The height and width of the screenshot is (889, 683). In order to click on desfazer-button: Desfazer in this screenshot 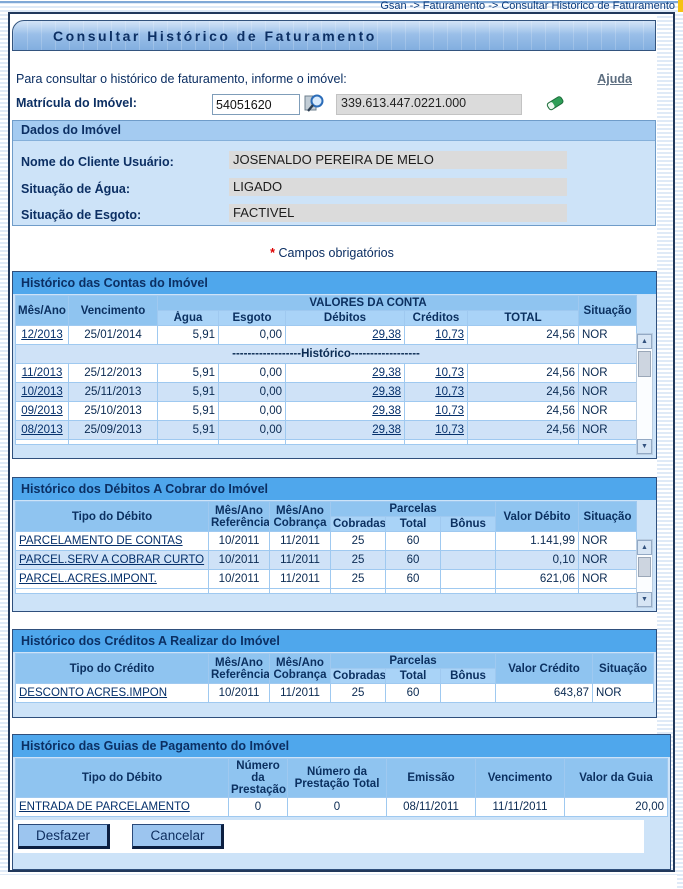, I will do `click(64, 836)`.